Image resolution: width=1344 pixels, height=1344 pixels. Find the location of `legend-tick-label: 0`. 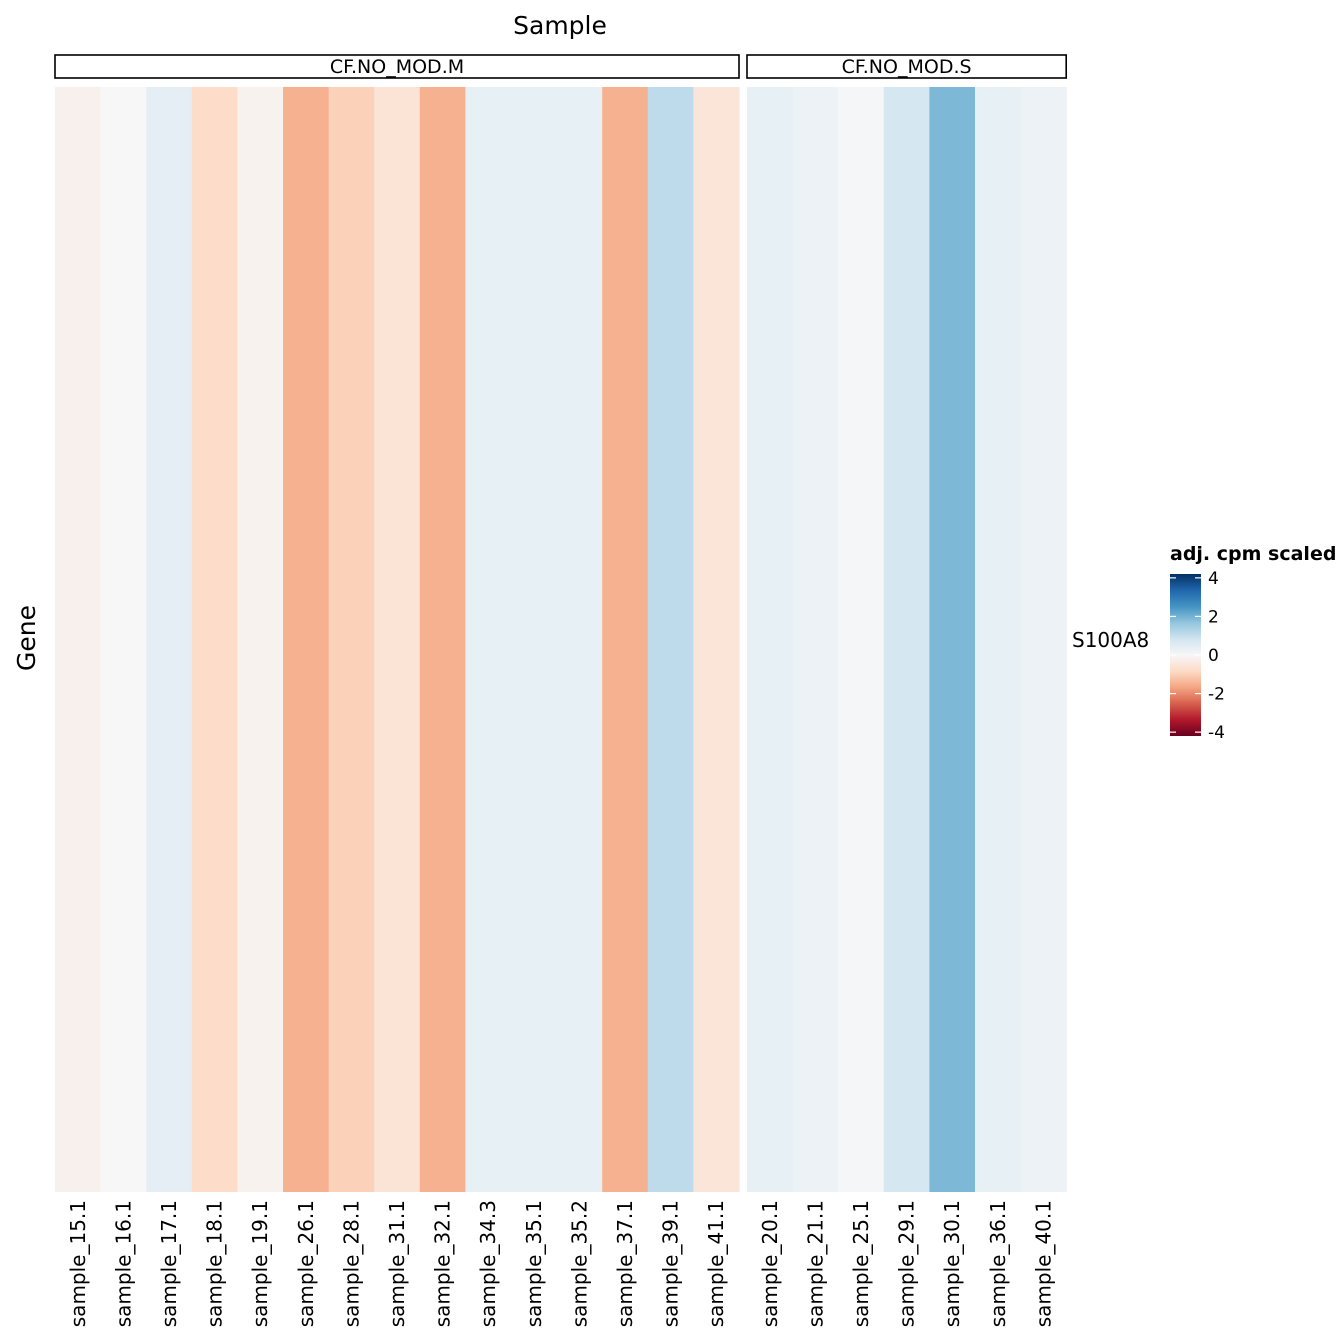

legend-tick-label: 0 is located at coordinates (1213, 656).